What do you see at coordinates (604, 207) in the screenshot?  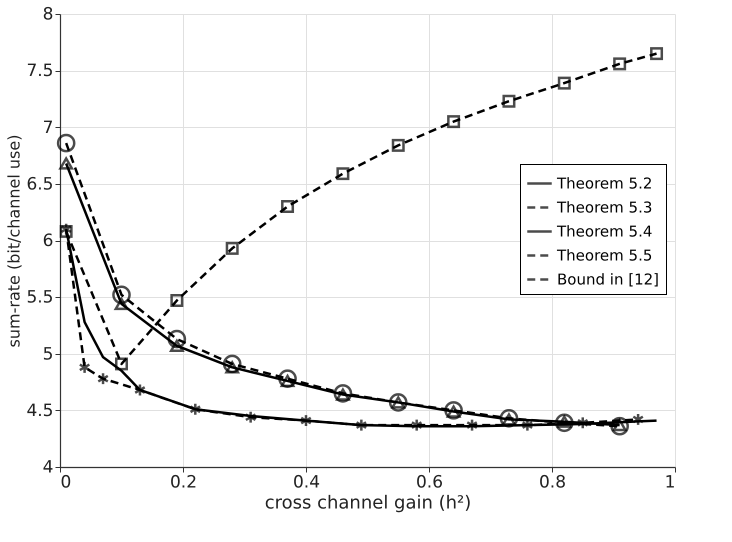 I see `legend-label: Theorem 5.3` at bounding box center [604, 207].